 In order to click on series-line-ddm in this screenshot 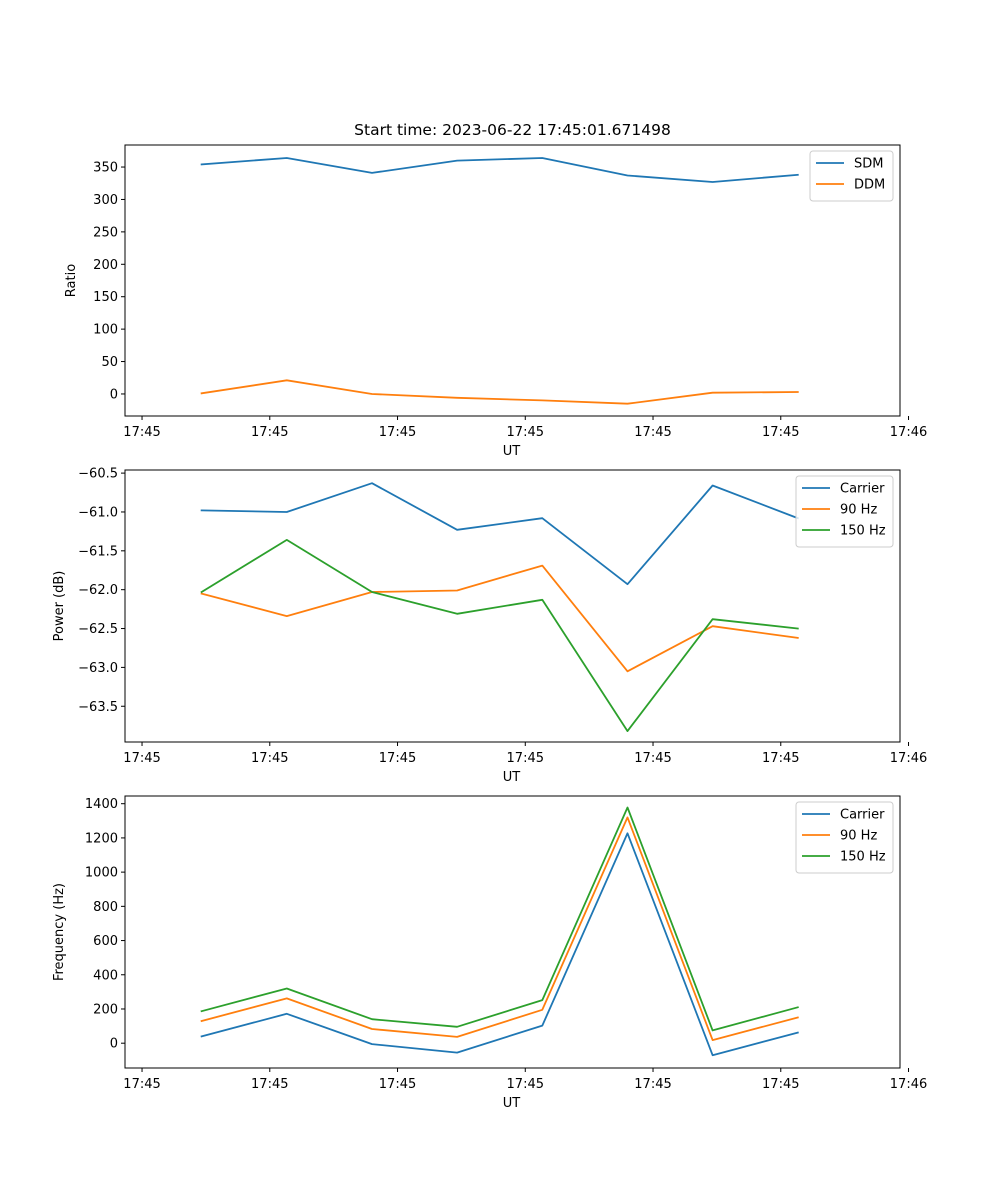, I will do `click(499, 392)`.